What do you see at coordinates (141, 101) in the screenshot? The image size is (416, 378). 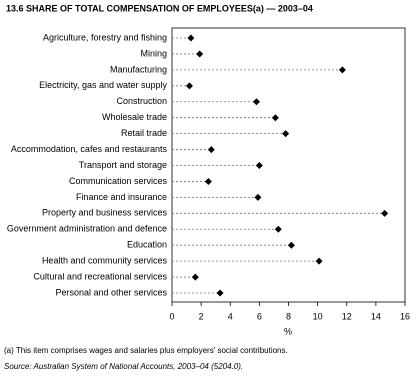 I see `y-tick-label: Construction` at bounding box center [141, 101].